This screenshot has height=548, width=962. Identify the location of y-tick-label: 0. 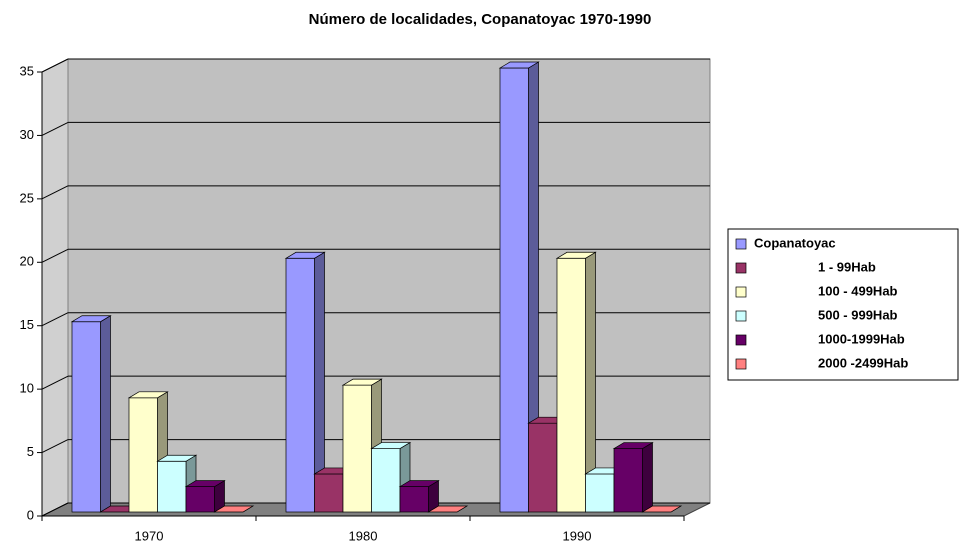
(30, 514).